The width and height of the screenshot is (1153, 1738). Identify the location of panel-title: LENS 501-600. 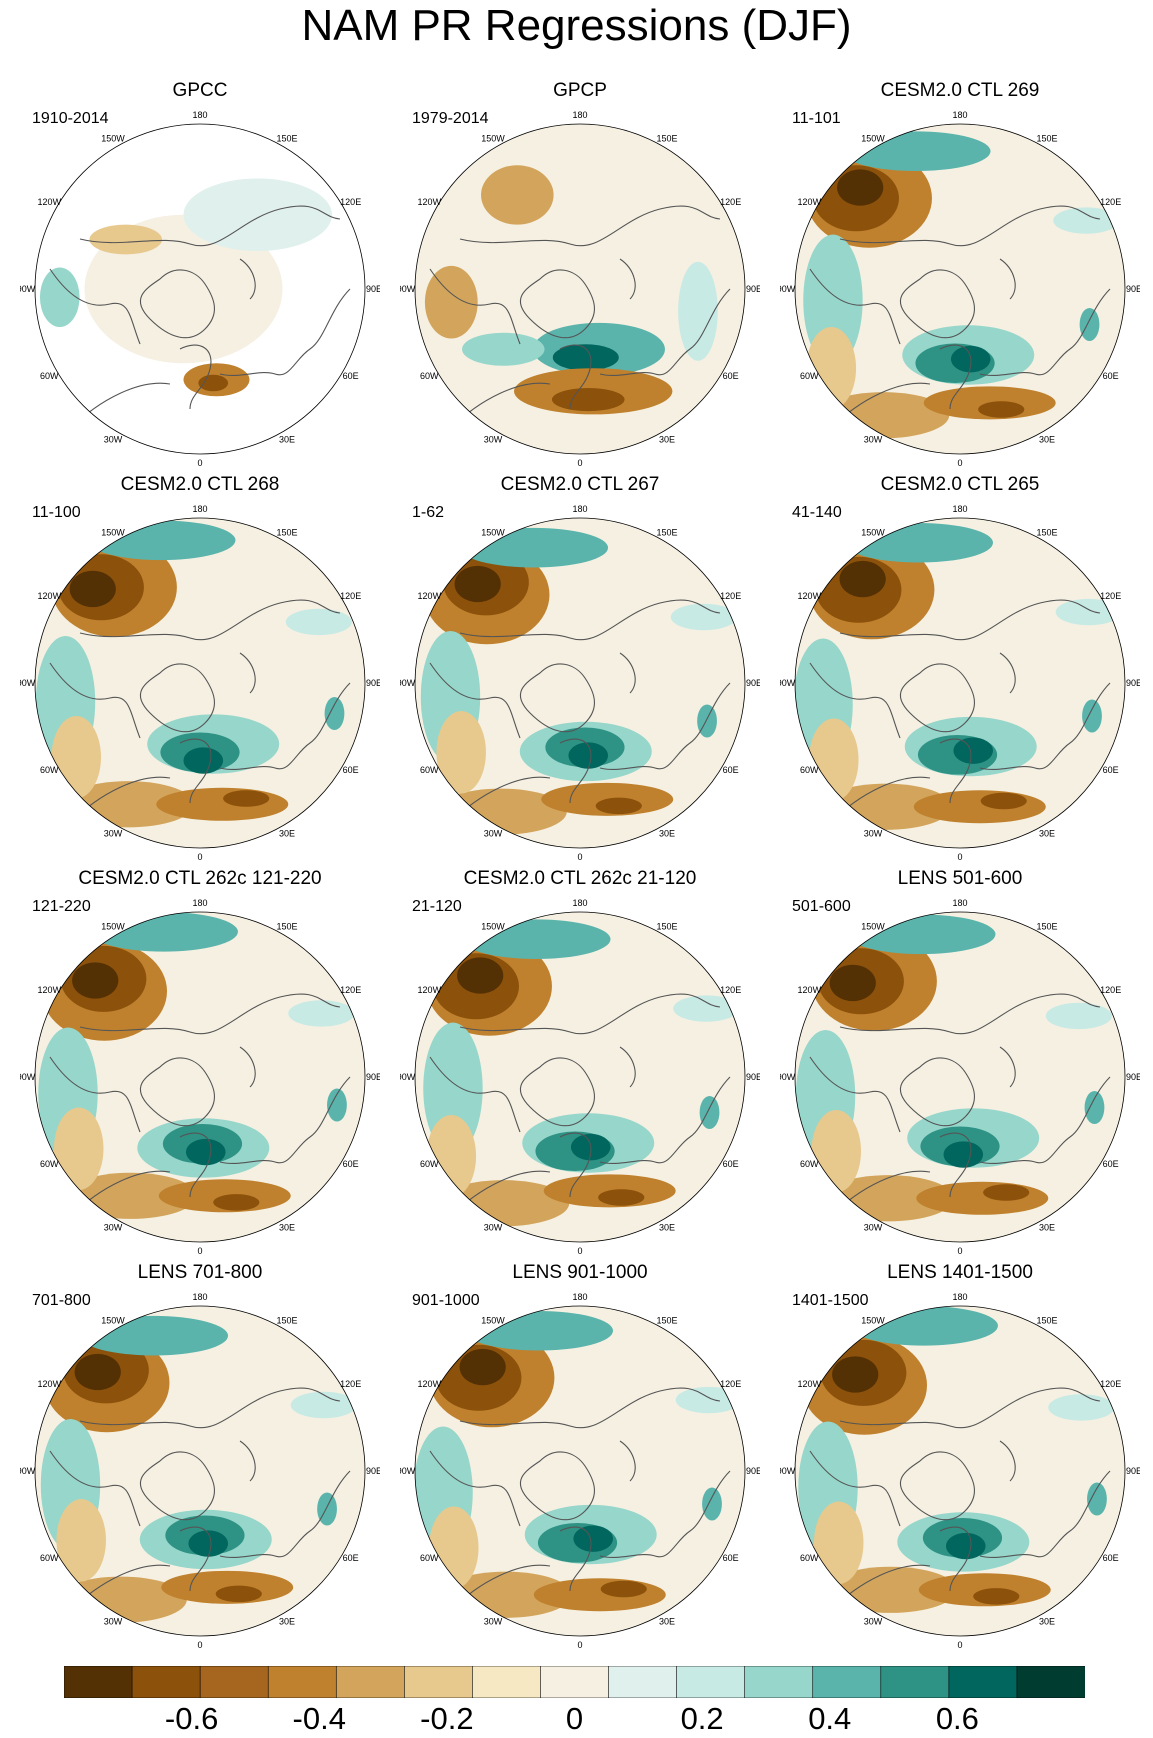
(960, 878).